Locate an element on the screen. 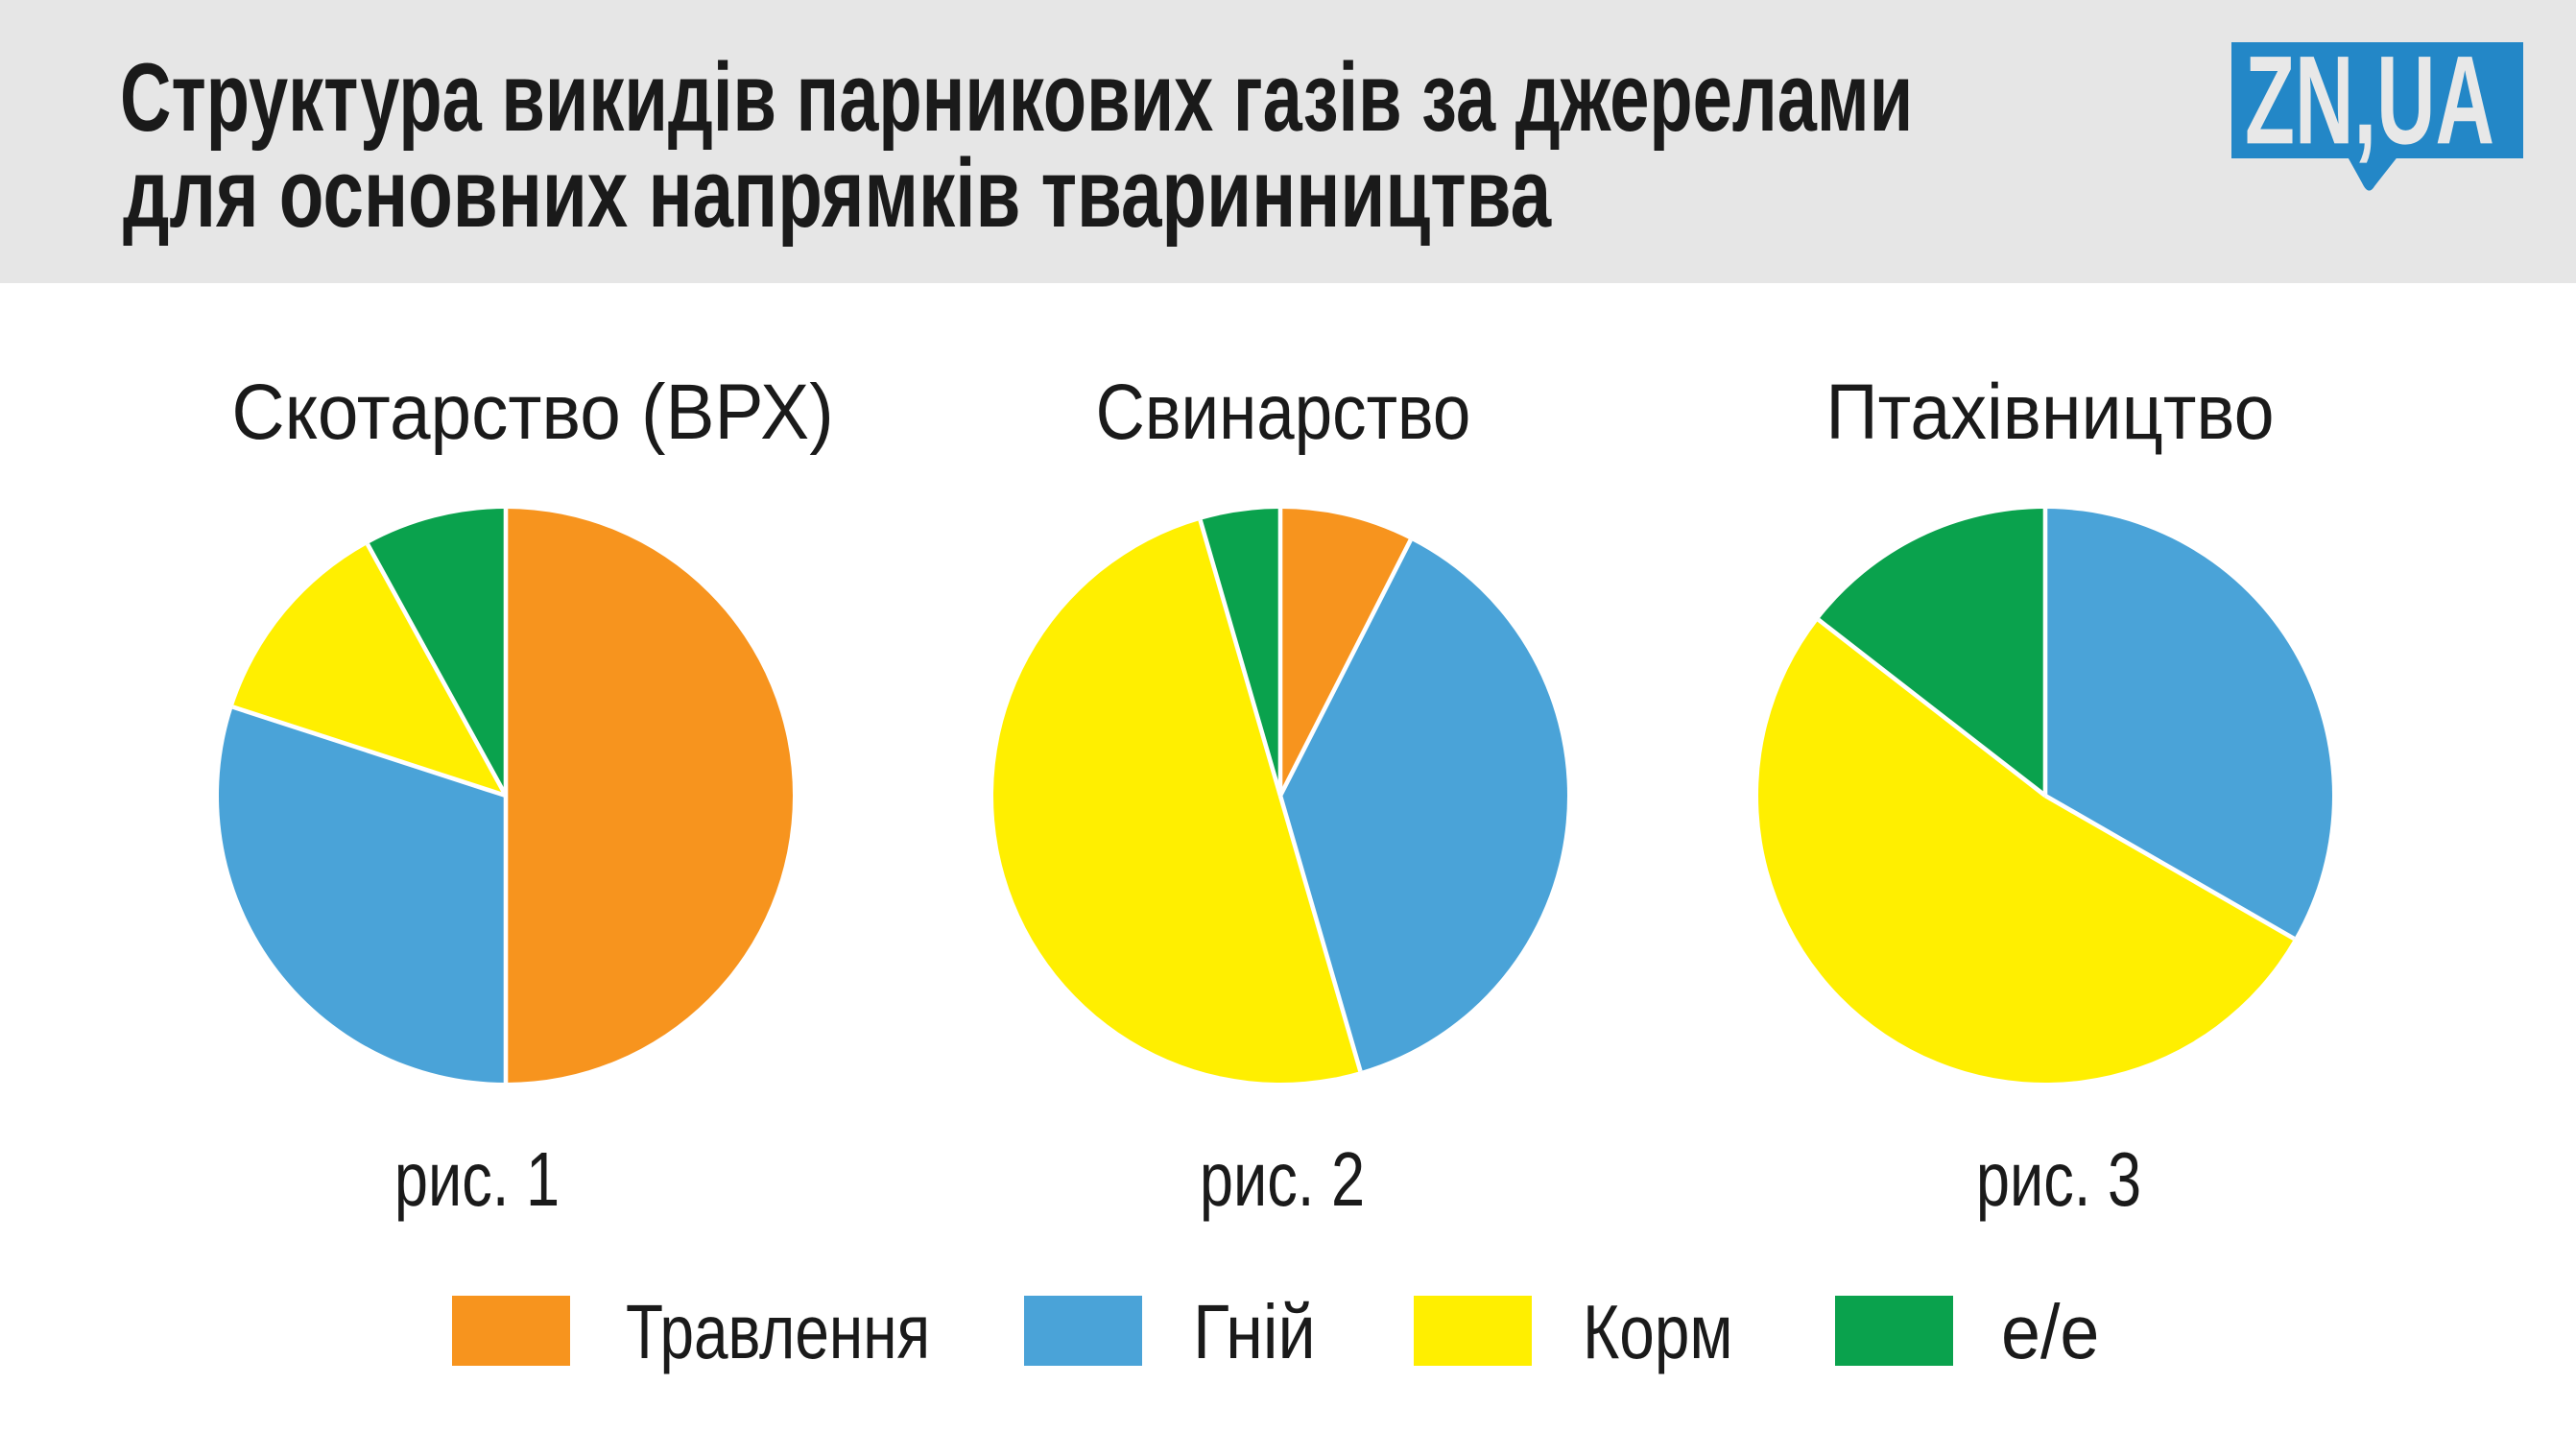 This screenshot has width=2576, height=1432. page-title-line-2: для основних напрямків тваринництва is located at coordinates (837, 194).